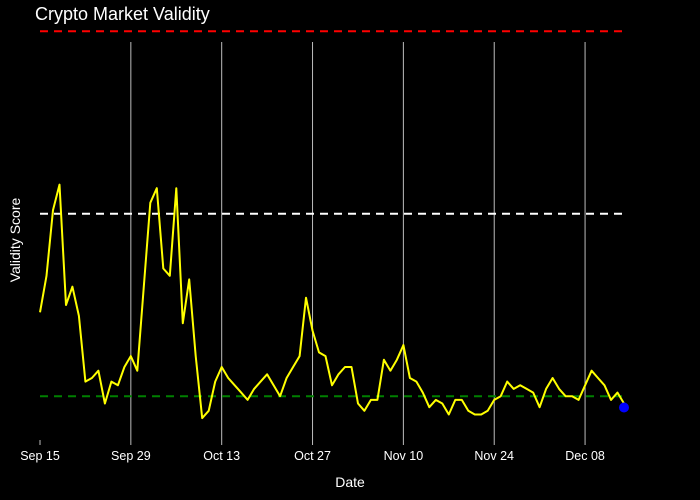 The height and width of the screenshot is (500, 700). I want to click on x-tick-label: Nov 10, so click(404, 456).